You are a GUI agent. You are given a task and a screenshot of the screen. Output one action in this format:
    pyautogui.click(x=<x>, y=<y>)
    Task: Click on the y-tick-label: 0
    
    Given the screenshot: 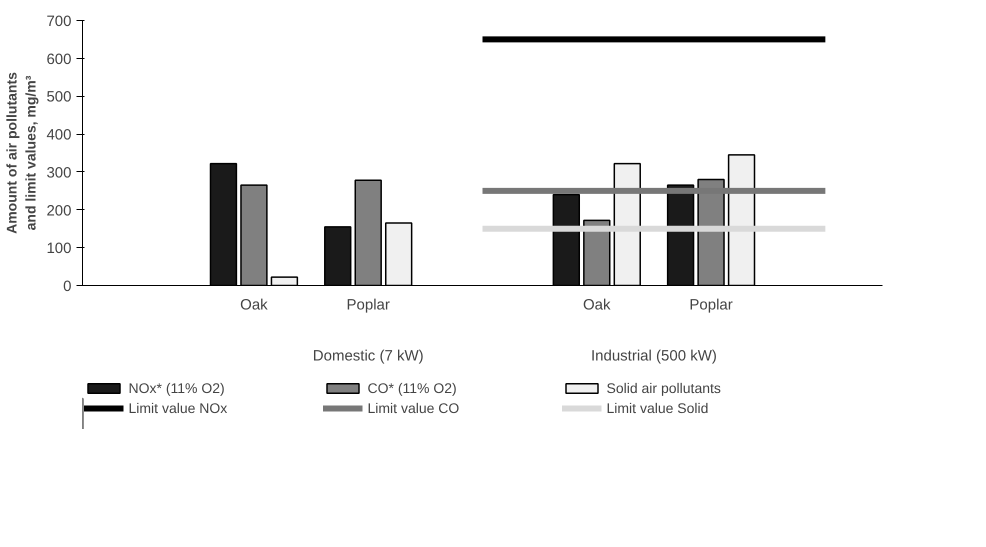 What is the action you would take?
    pyautogui.click(x=67, y=286)
    